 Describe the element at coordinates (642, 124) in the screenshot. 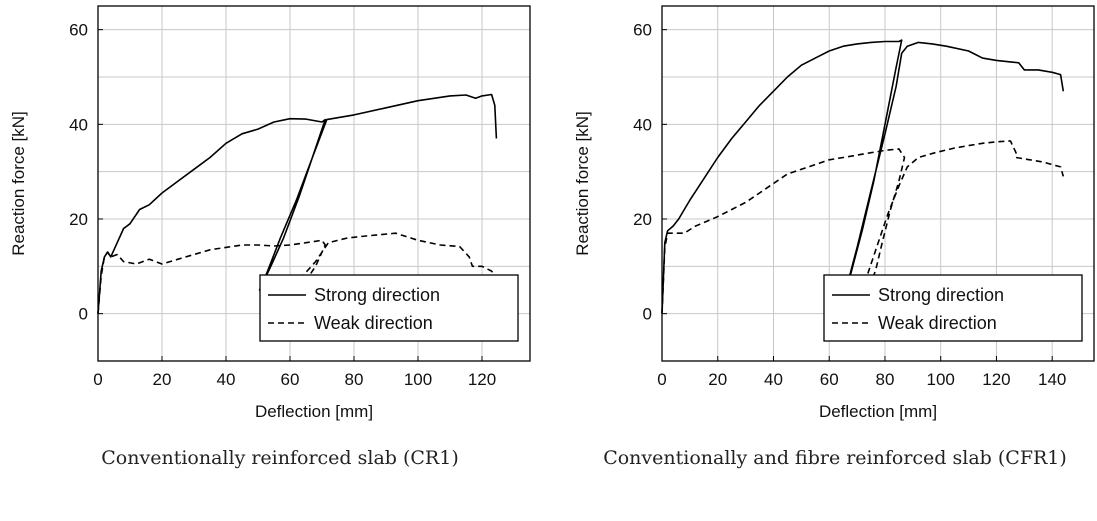

I see `cfr1-ytick-label-2: 40` at that location.